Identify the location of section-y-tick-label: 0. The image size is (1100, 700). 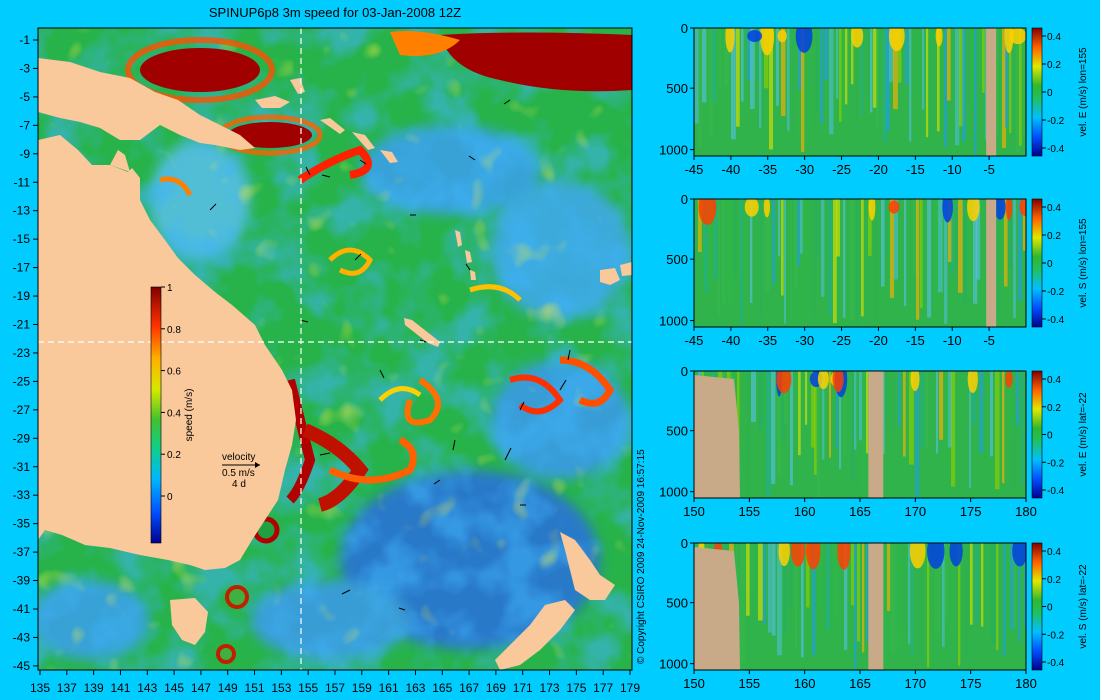
(684, 28).